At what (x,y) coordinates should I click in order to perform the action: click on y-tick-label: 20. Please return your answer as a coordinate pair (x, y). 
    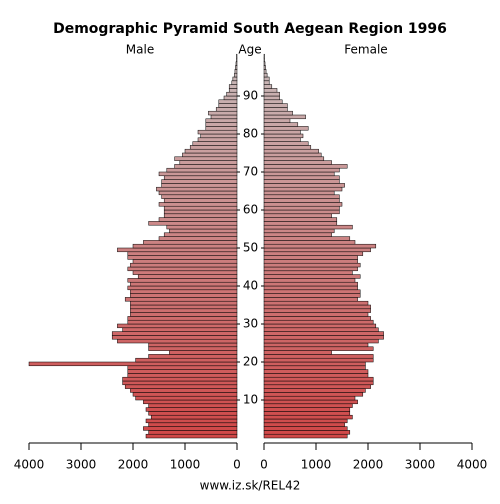
    Looking at the image, I should click on (250, 362).